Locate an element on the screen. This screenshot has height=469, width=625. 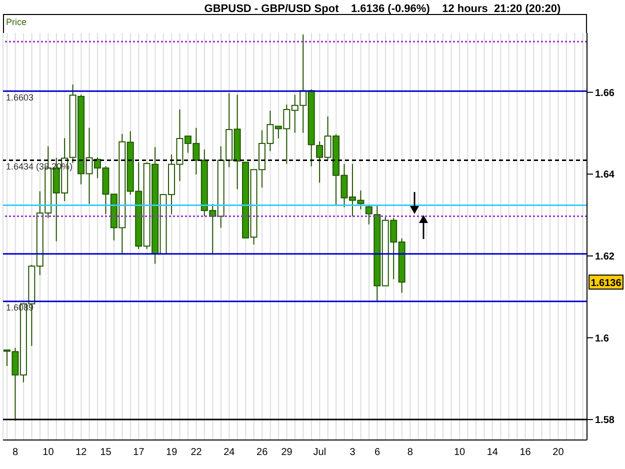
x-tick-label: 14 is located at coordinates (492, 452).